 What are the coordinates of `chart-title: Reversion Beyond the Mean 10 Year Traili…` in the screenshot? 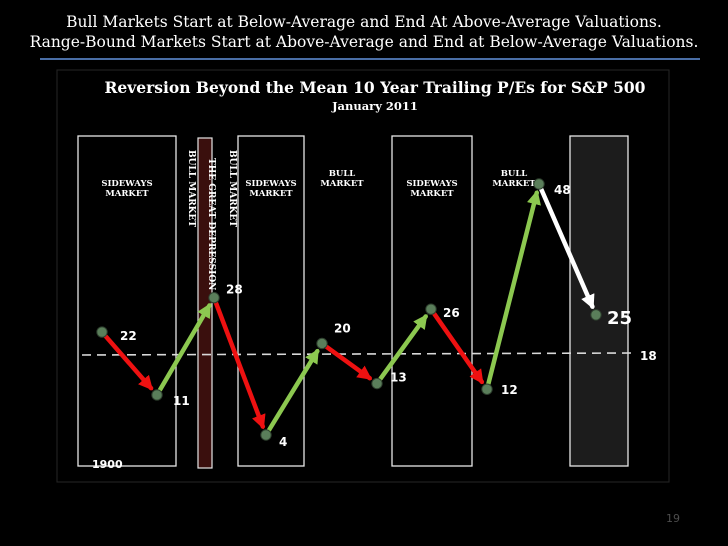 It's located at (375, 87).